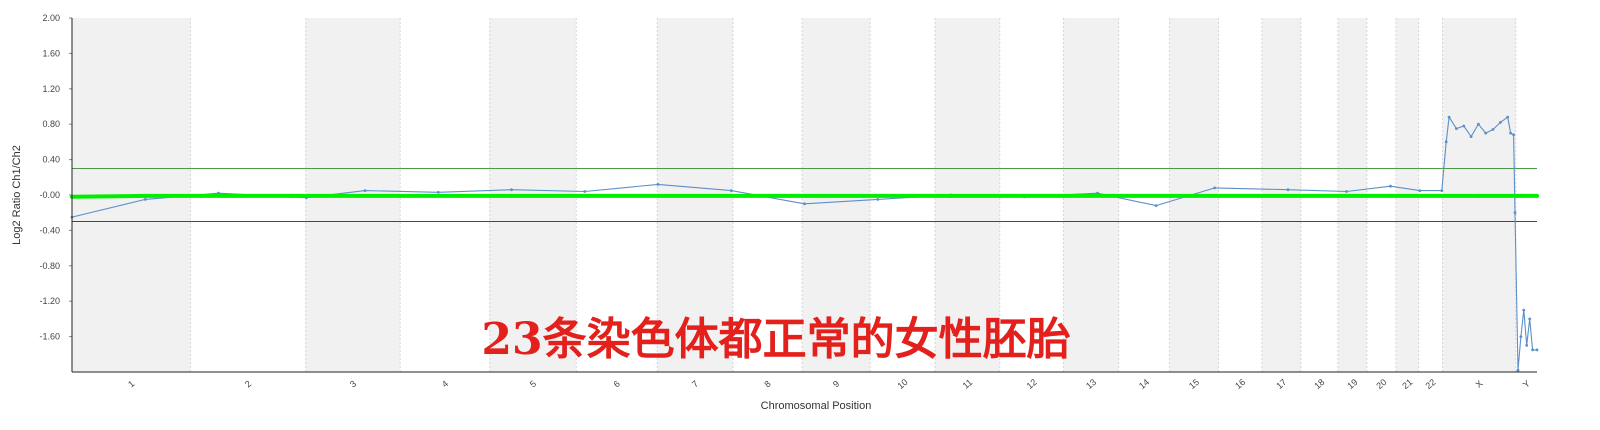 This screenshot has width=1600, height=430. I want to click on chromosome-label-2: 2, so click(248, 384).